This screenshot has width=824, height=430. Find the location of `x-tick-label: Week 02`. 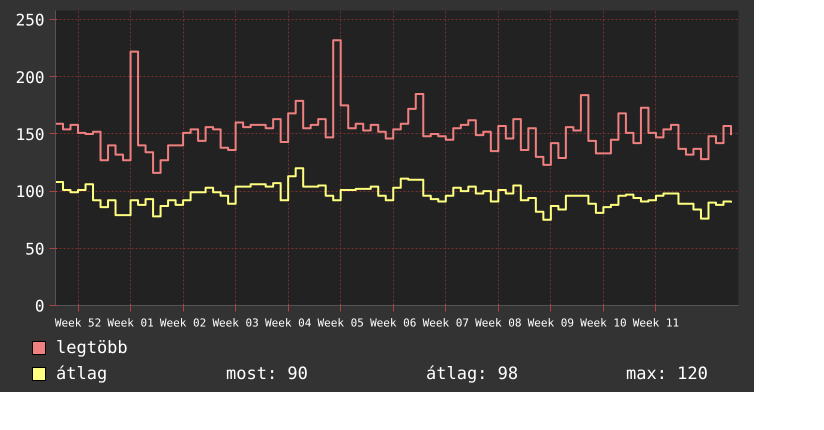

x-tick-label: Week 02 is located at coordinates (183, 323).